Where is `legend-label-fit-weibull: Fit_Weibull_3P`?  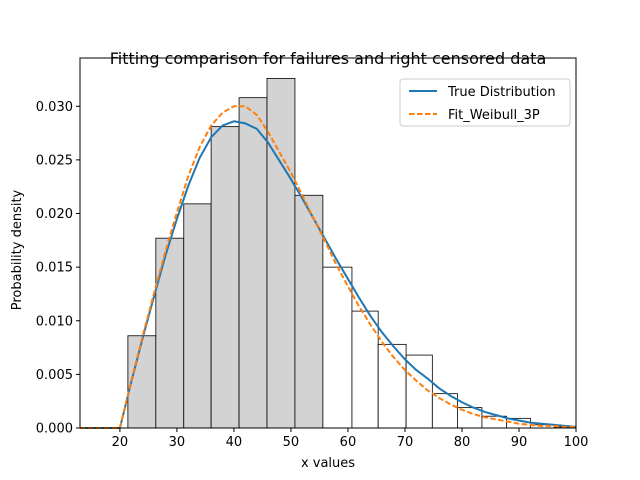 legend-label-fit-weibull: Fit_Weibull_3P is located at coordinates (494, 115).